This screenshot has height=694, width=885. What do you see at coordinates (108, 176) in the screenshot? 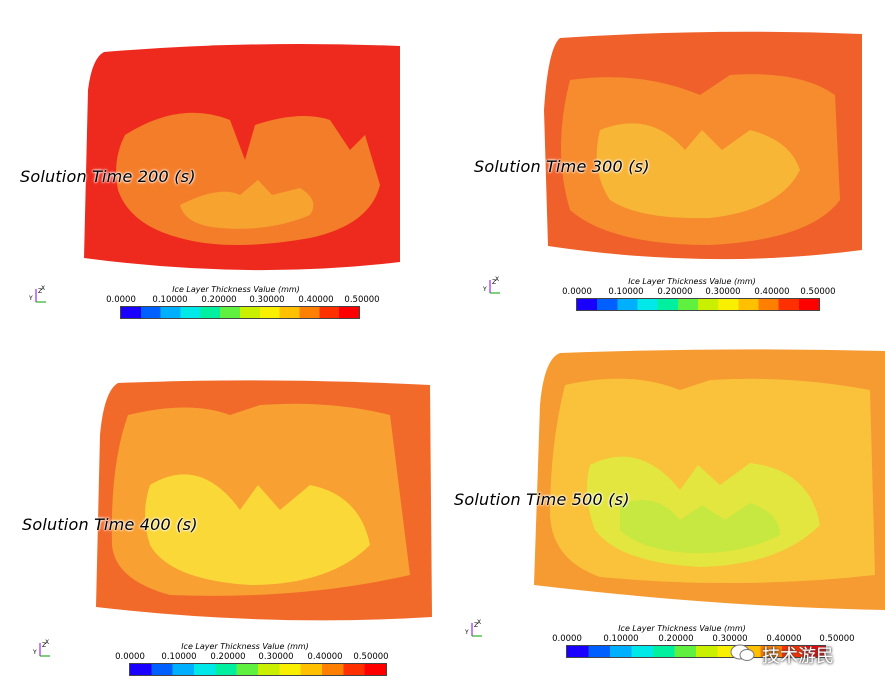
I see `solution-time-label: Solution Time 200 (s)` at bounding box center [108, 176].